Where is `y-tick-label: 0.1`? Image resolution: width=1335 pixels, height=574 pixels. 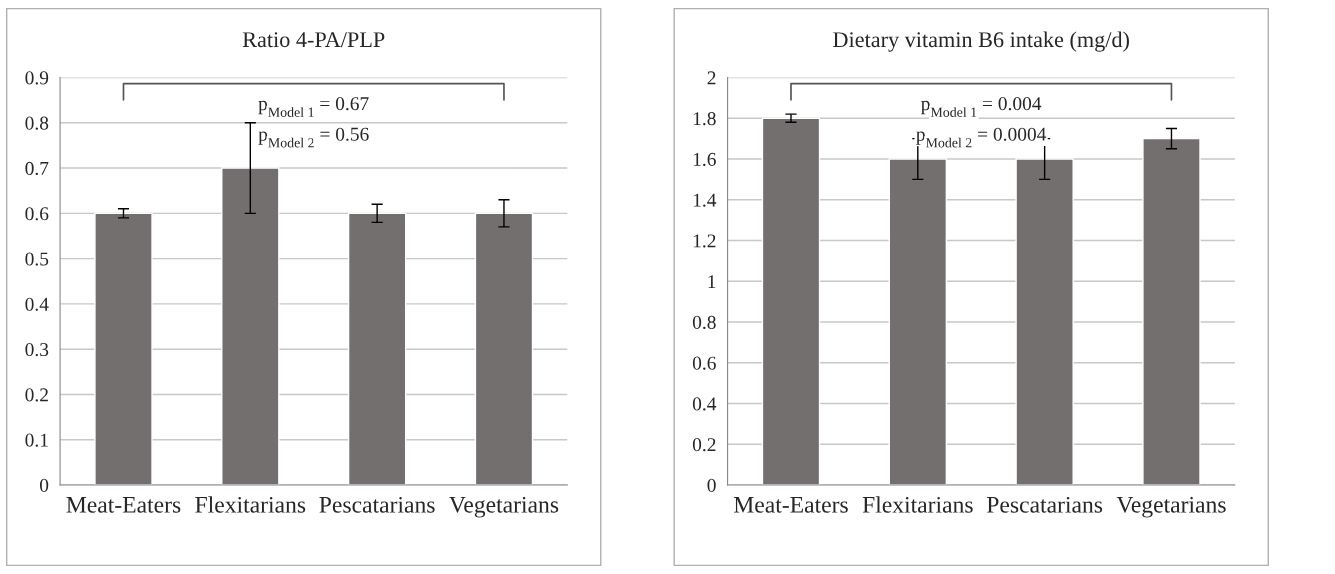 y-tick-label: 0.1 is located at coordinates (36, 440).